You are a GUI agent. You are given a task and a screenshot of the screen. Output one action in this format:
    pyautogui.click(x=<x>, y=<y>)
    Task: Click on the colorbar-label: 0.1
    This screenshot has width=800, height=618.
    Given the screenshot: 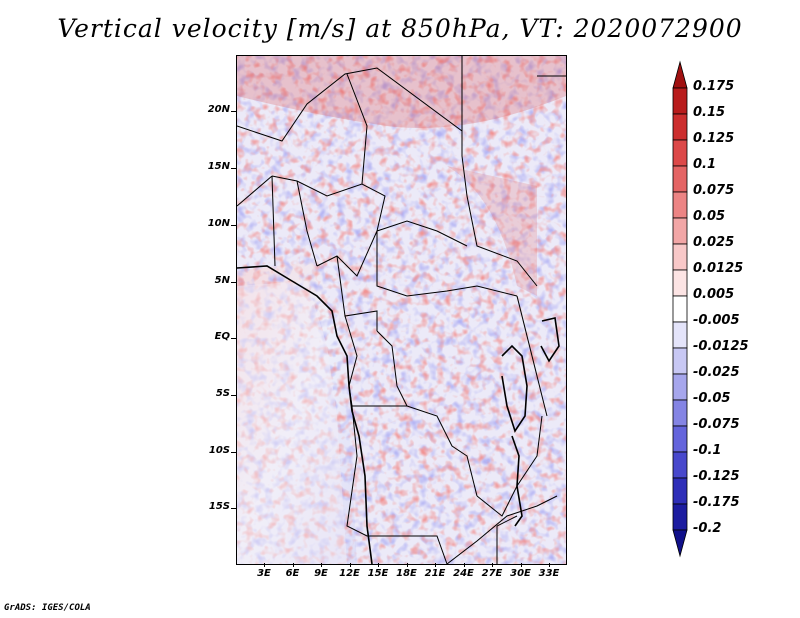 What is the action you would take?
    pyautogui.click(x=705, y=164)
    